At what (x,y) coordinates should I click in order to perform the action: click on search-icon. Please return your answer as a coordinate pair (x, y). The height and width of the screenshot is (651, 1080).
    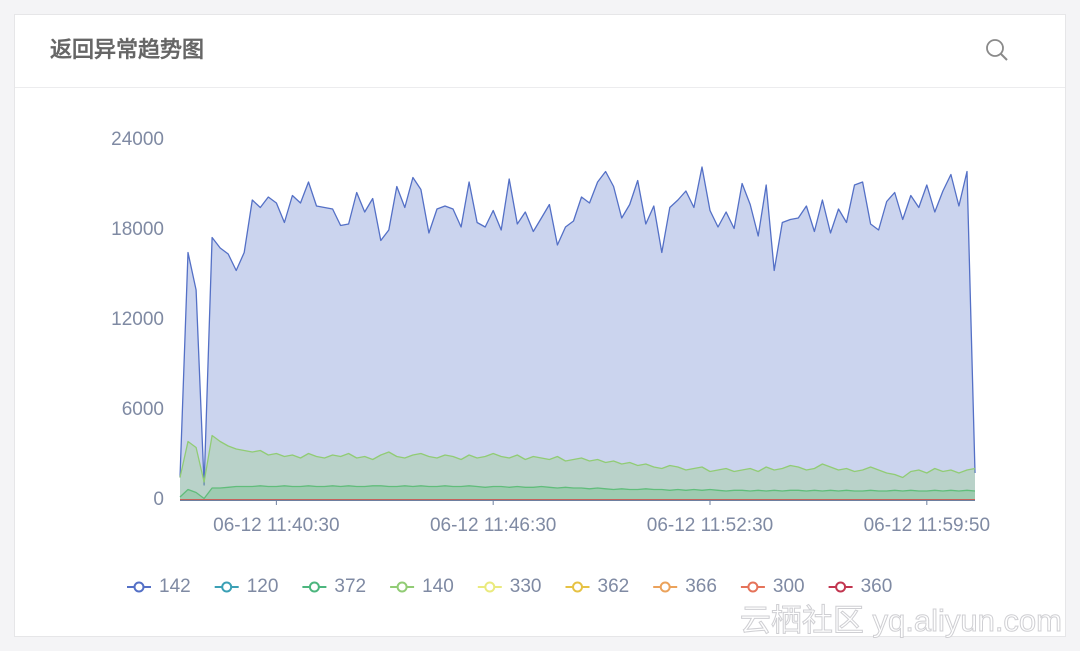
    Looking at the image, I should click on (995, 48).